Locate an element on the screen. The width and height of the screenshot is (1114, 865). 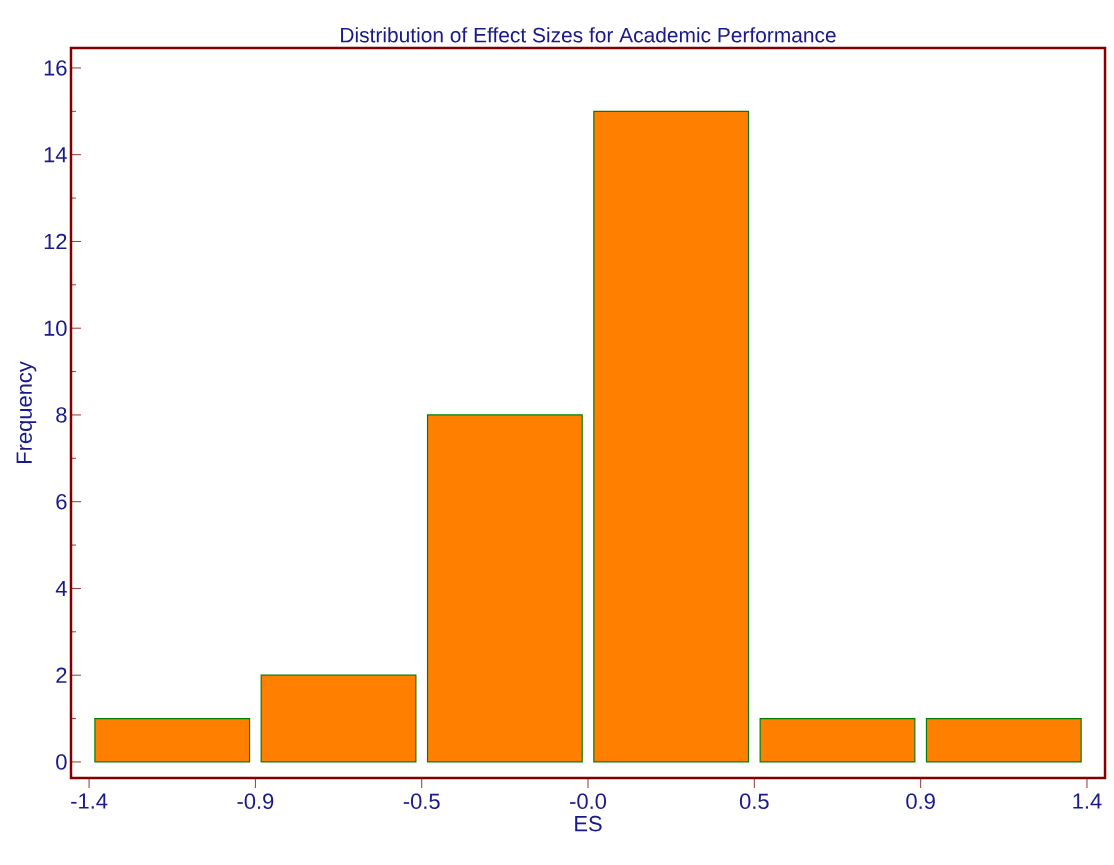
x-tick-label: -0.5 is located at coordinates (421, 801).